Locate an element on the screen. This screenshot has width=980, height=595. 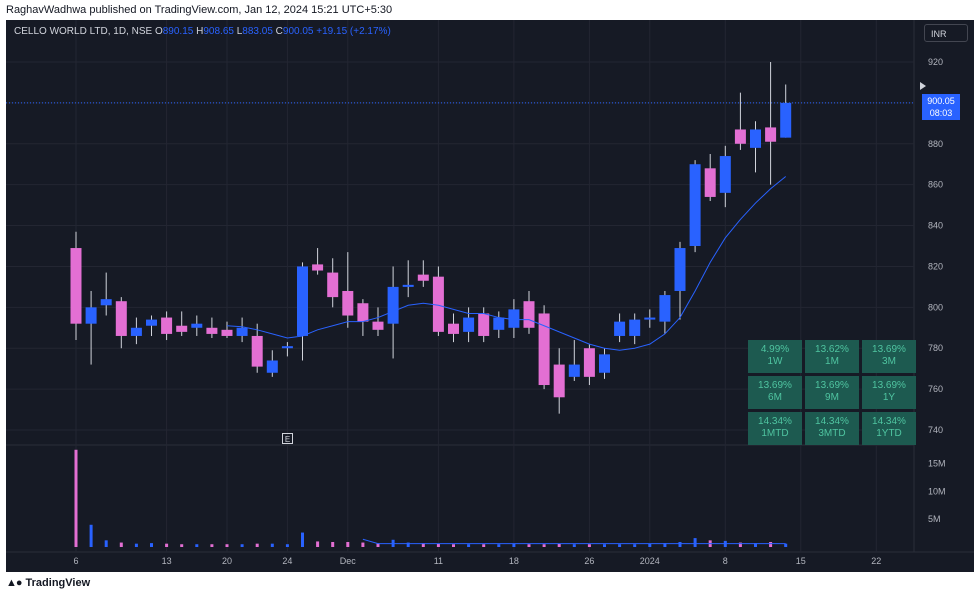
volume-ma-line is located at coordinates (574, 541).